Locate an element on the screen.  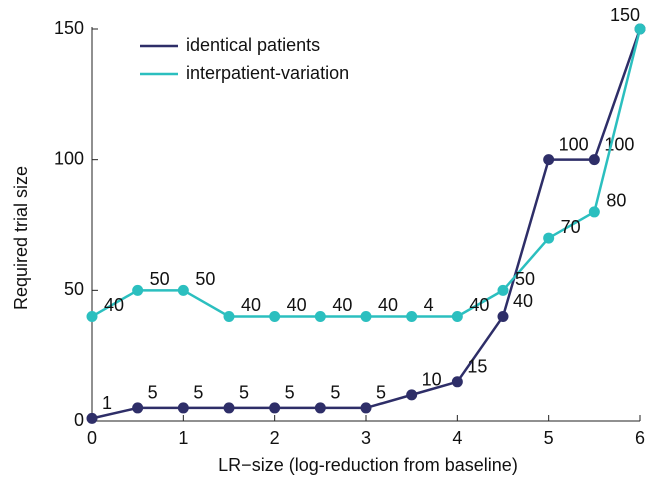
x-tick-label: 5 is located at coordinates (549, 438).